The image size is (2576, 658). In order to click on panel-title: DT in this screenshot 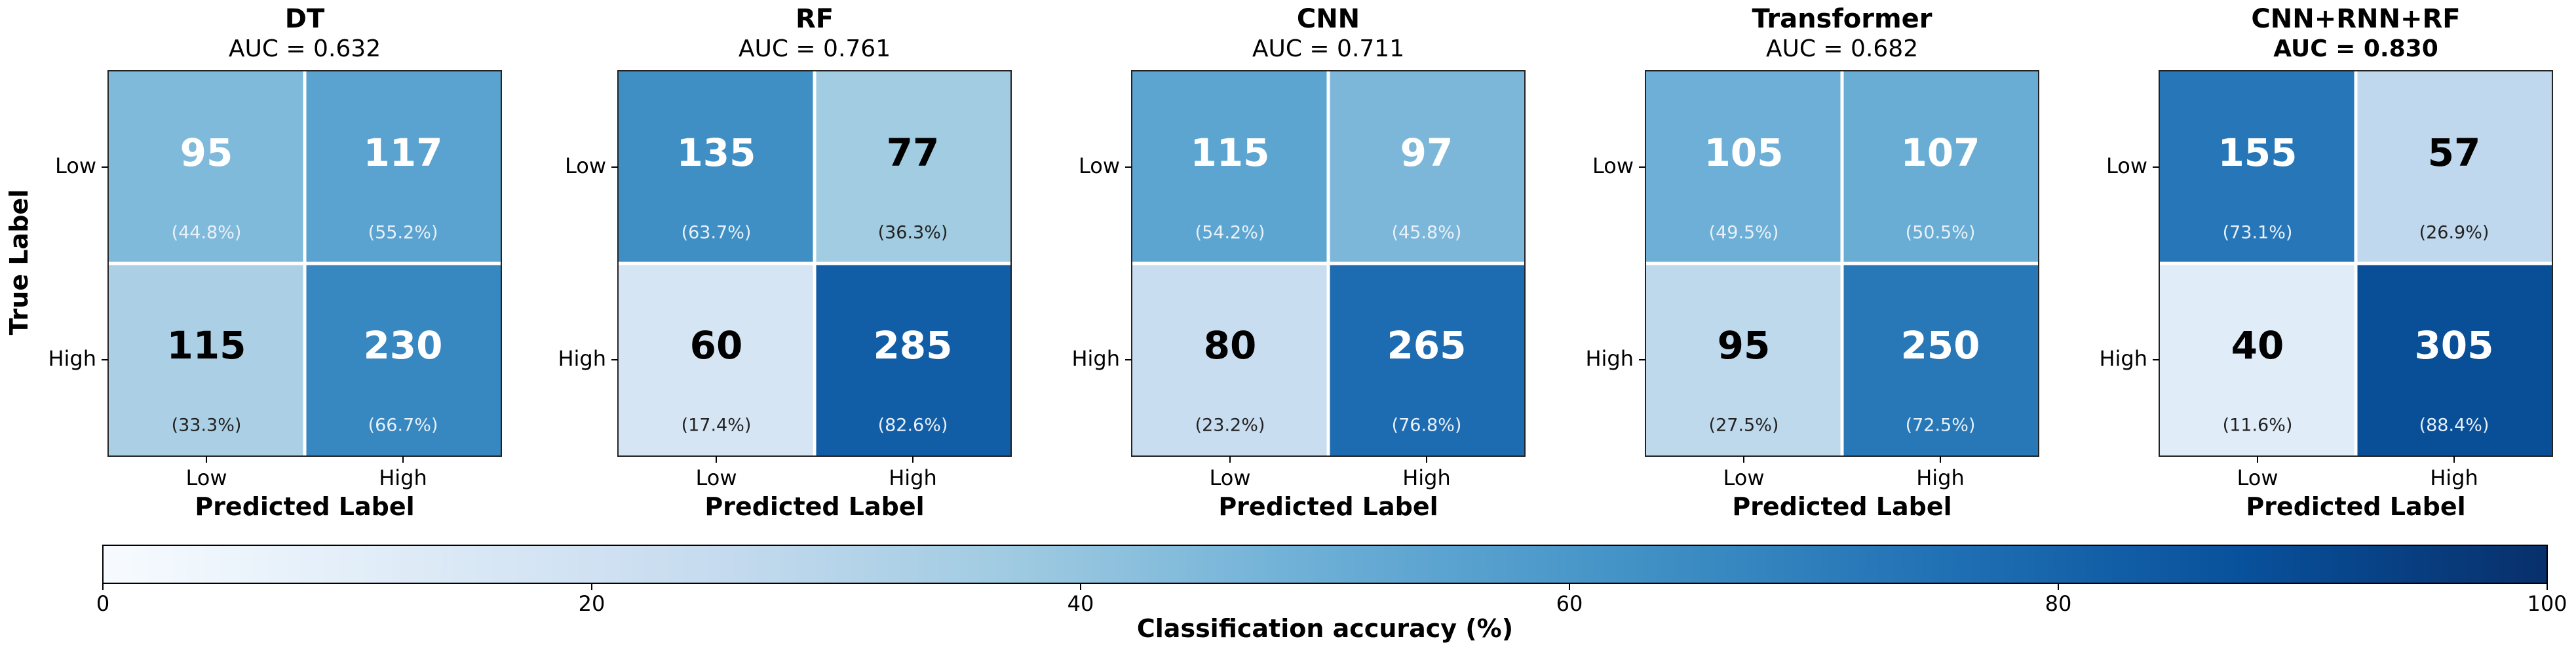, I will do `click(305, 19)`.